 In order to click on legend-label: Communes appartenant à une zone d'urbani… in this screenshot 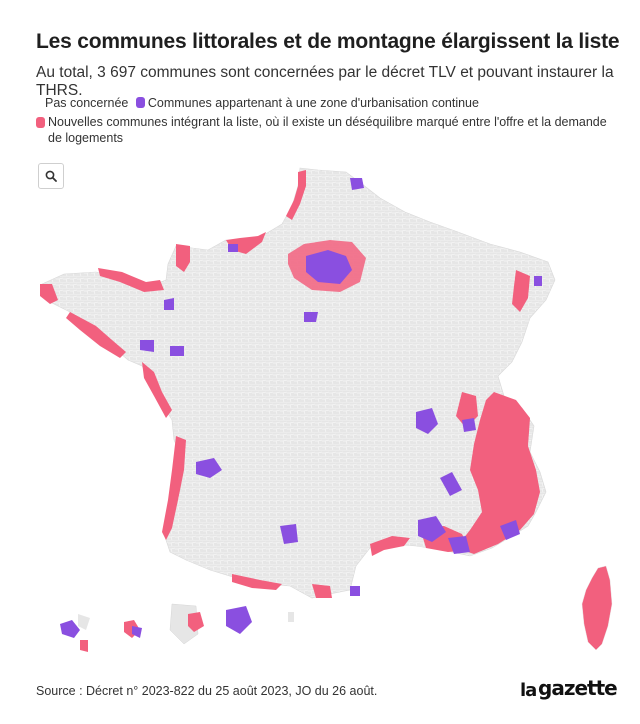, I will do `click(313, 103)`.